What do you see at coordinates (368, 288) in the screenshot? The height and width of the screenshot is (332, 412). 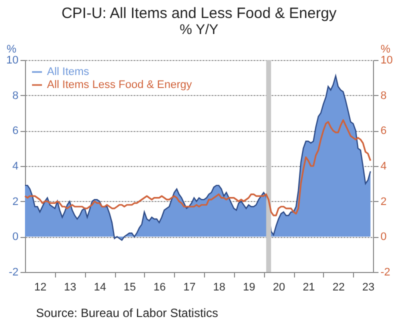 I see `x-tick-label: 23` at bounding box center [368, 288].